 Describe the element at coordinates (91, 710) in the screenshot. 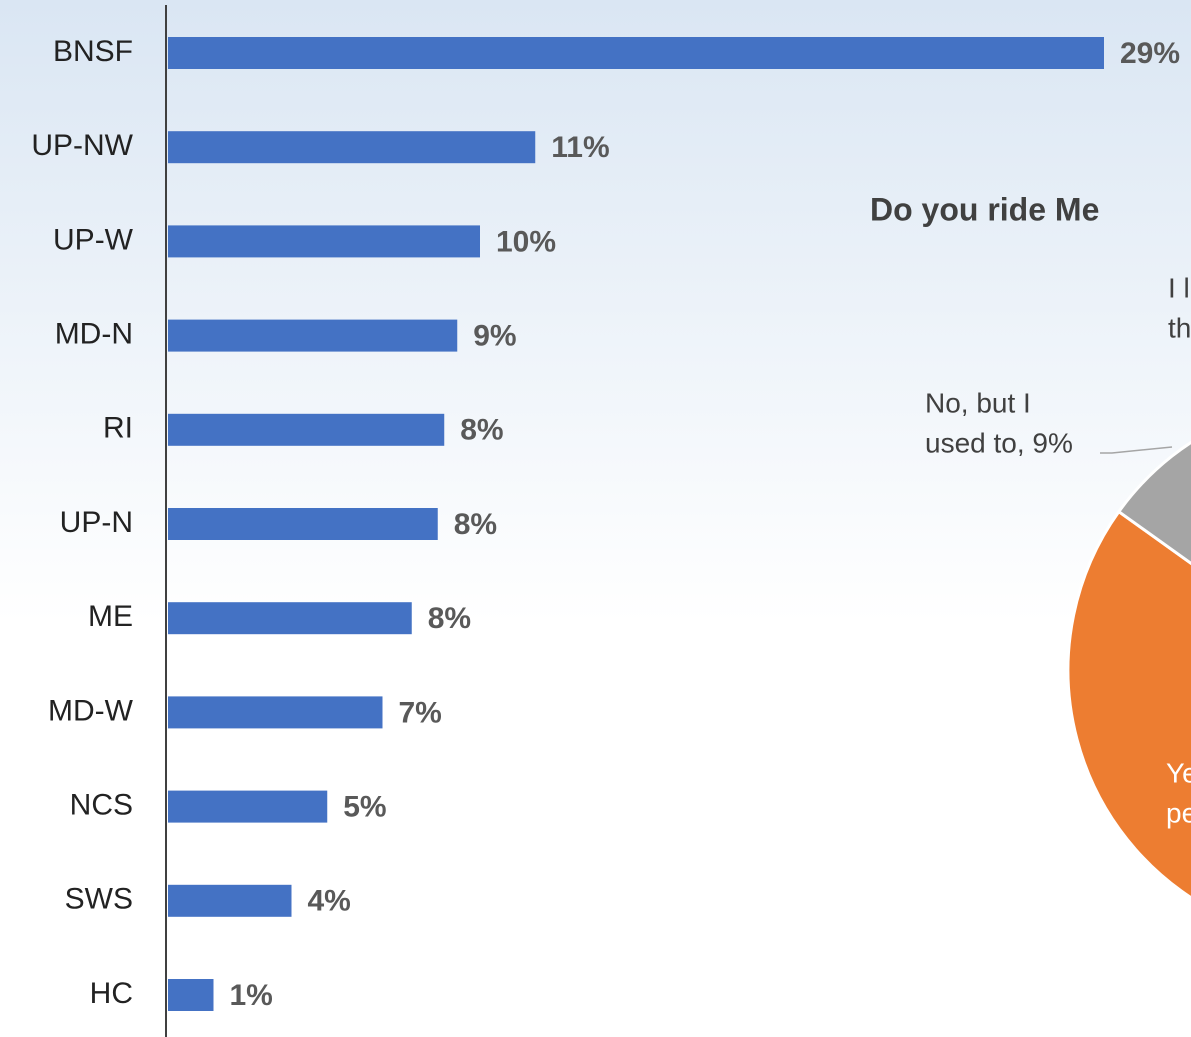

I see `category-label: MD-W` at that location.